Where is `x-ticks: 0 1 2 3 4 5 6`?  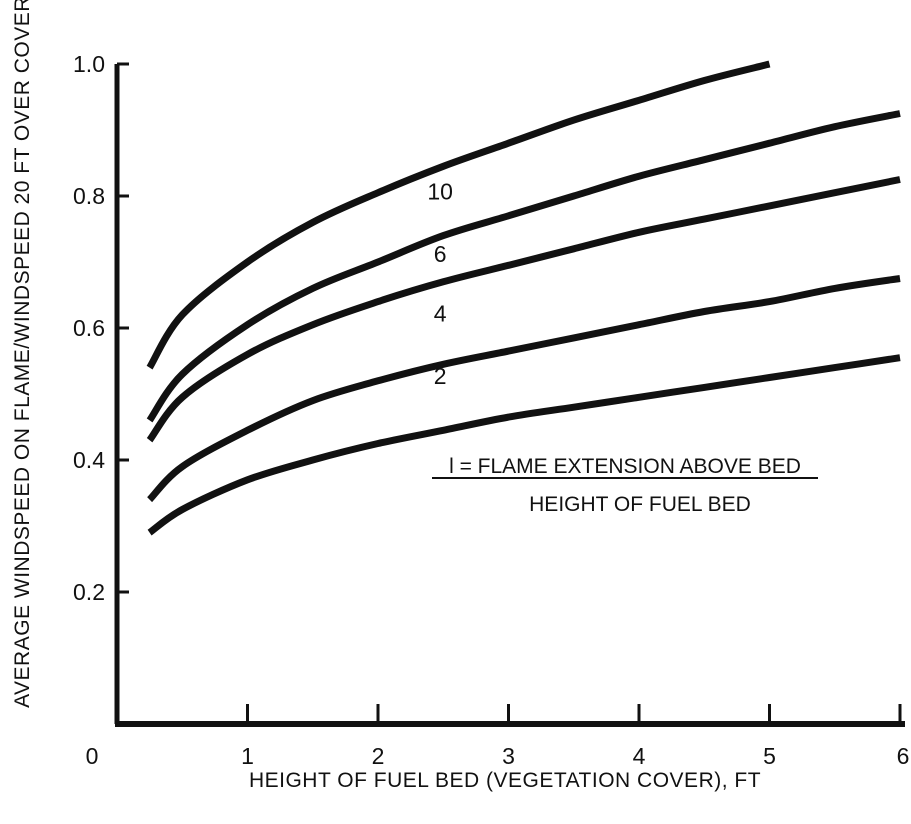 x-ticks: 0 1 2 3 4 5 6 is located at coordinates (498, 736).